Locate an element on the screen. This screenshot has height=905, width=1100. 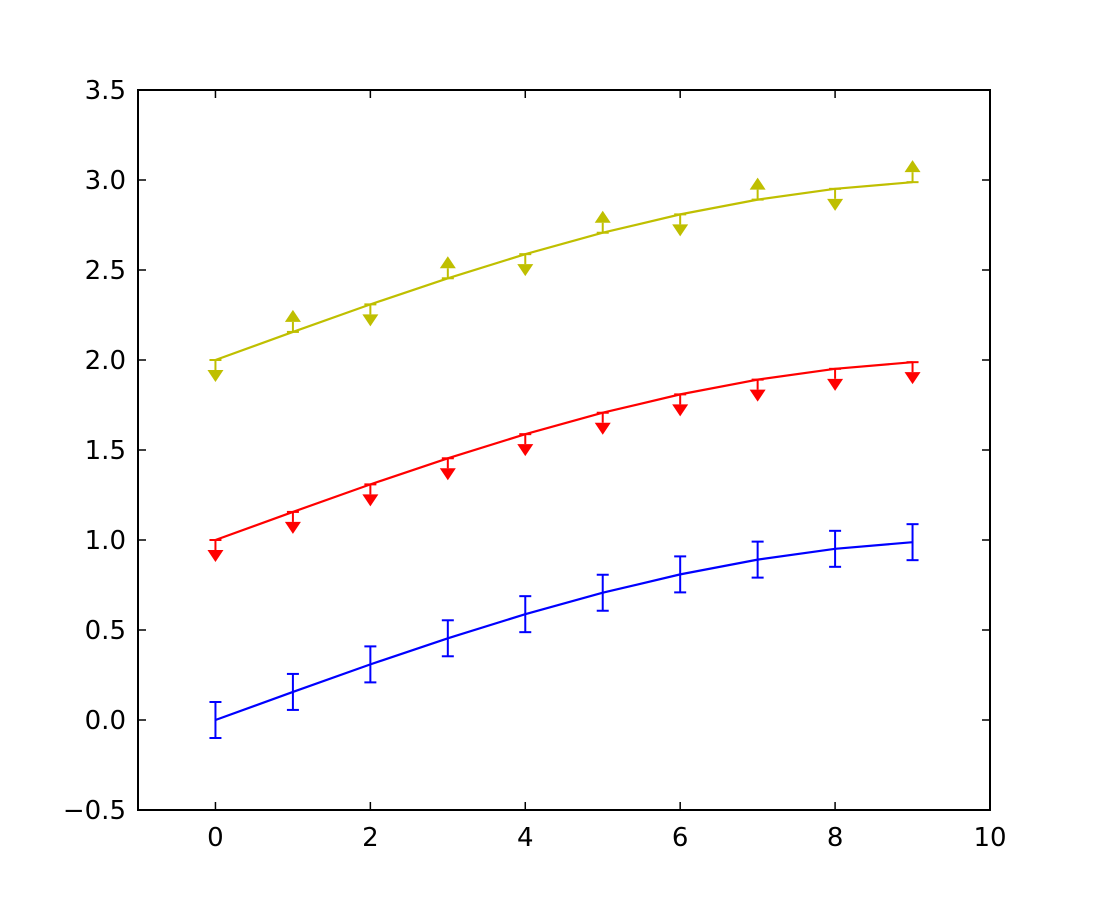
x-tick-label: 10 is located at coordinates (989, 838).